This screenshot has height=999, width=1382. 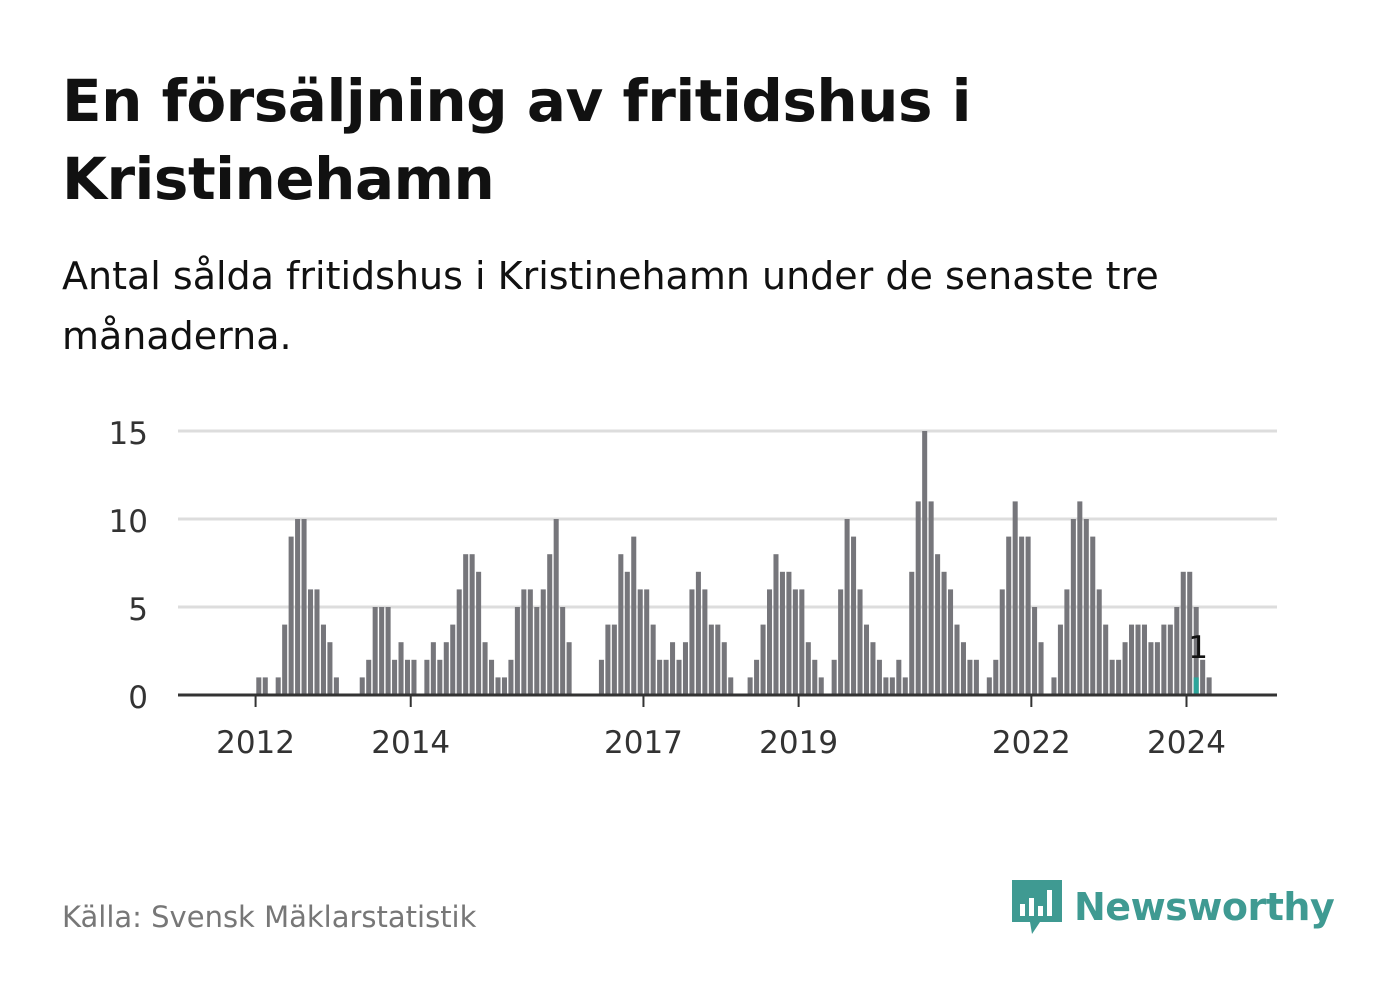 I want to click on brand-name: Newsworthy, so click(x=1204, y=907).